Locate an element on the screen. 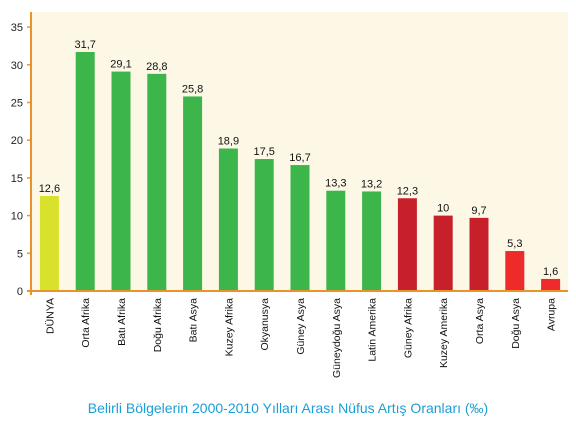  category-label: Doğu Asya is located at coordinates (516, 323).